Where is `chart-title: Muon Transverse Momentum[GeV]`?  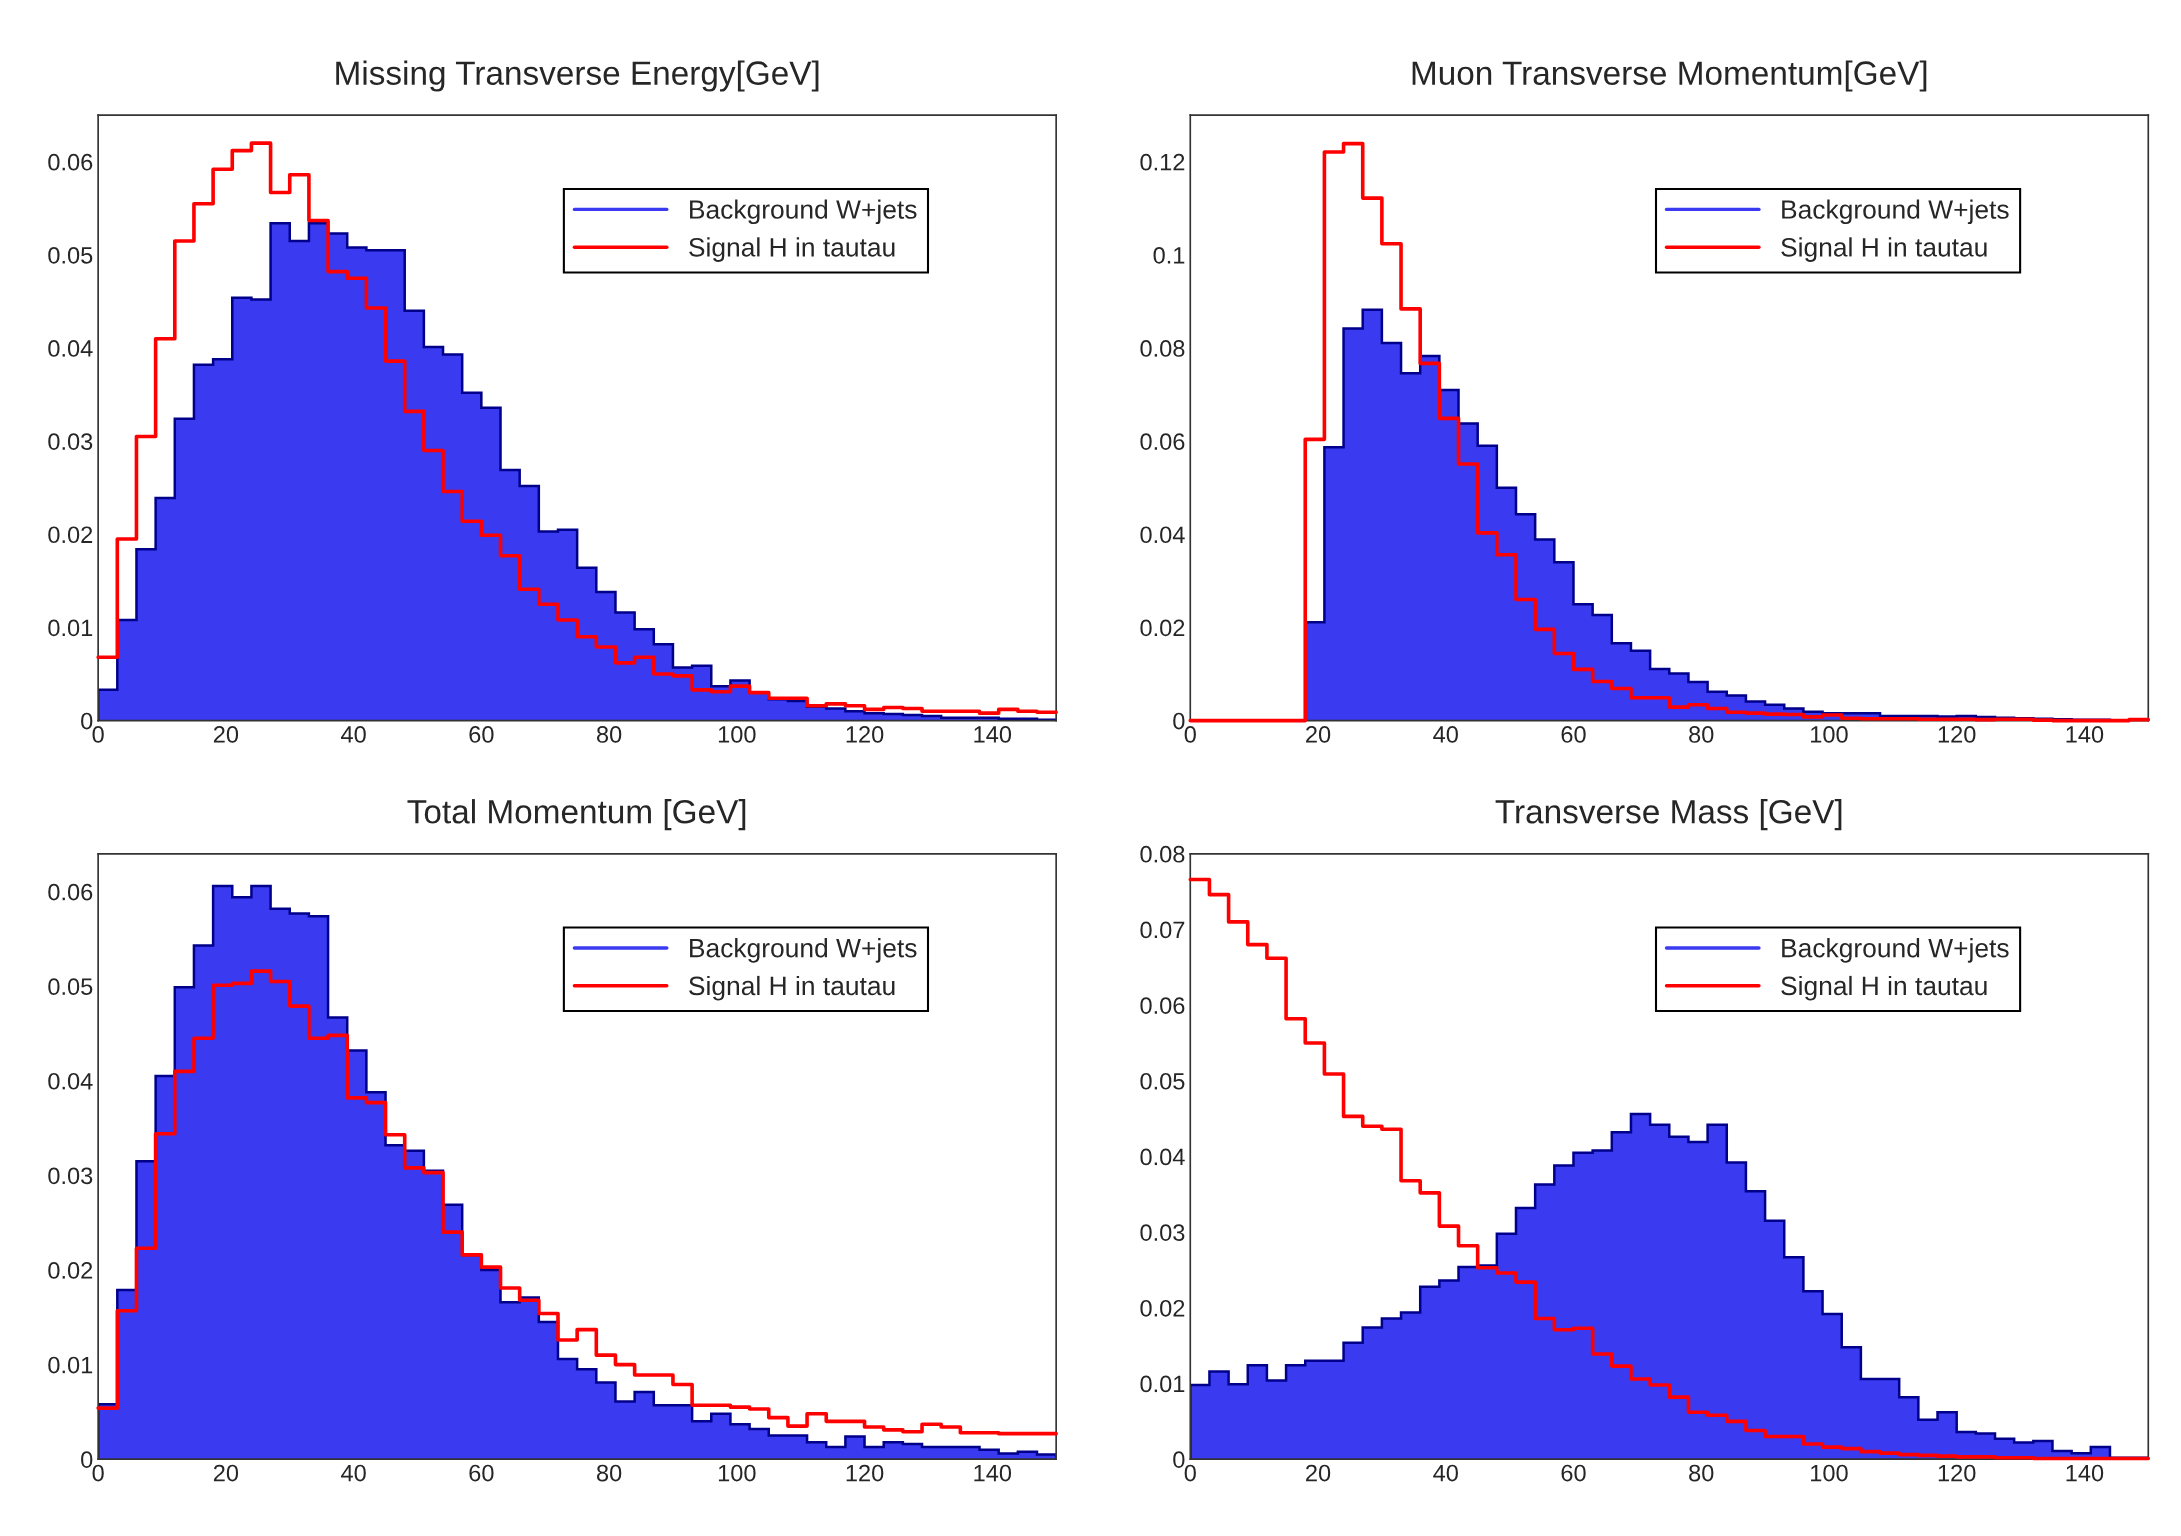 chart-title: Muon Transverse Momentum[GeV] is located at coordinates (1669, 76).